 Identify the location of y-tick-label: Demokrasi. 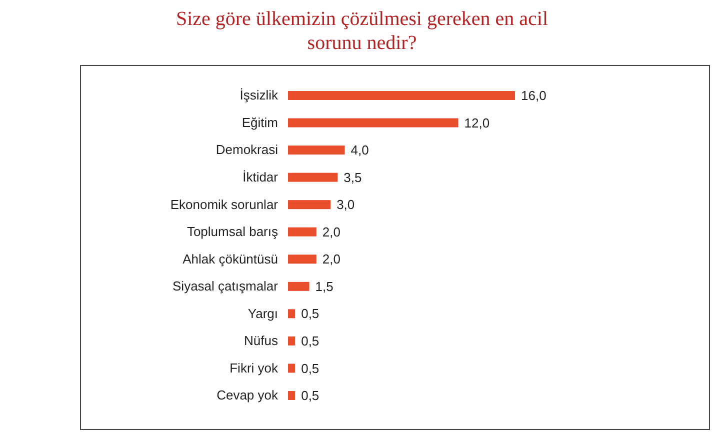
(247, 150).